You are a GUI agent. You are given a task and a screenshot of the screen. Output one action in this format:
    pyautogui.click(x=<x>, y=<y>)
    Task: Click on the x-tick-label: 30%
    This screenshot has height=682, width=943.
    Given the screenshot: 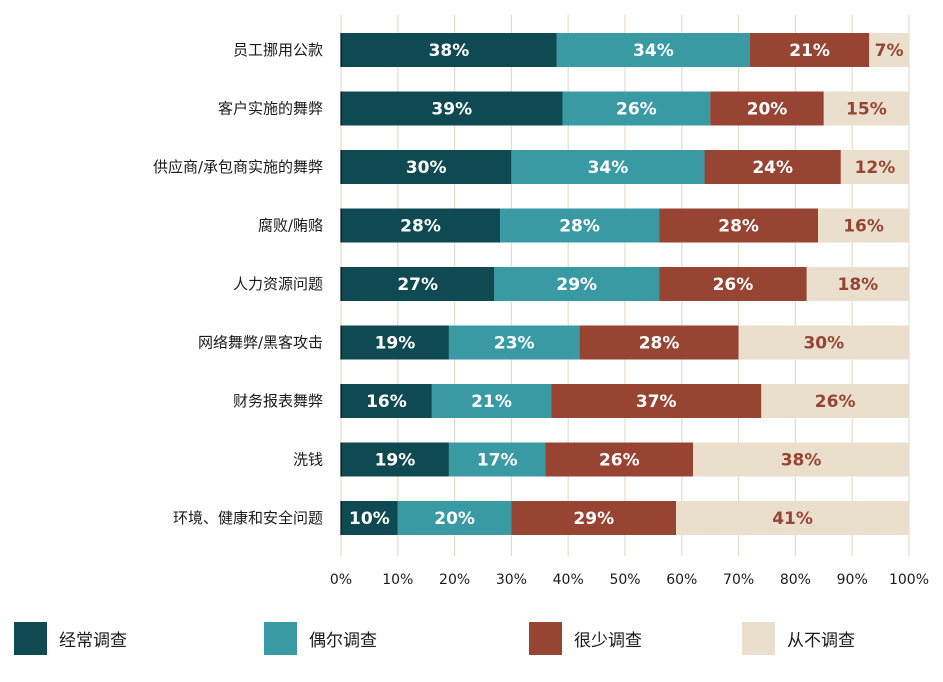 What is the action you would take?
    pyautogui.click(x=511, y=580)
    